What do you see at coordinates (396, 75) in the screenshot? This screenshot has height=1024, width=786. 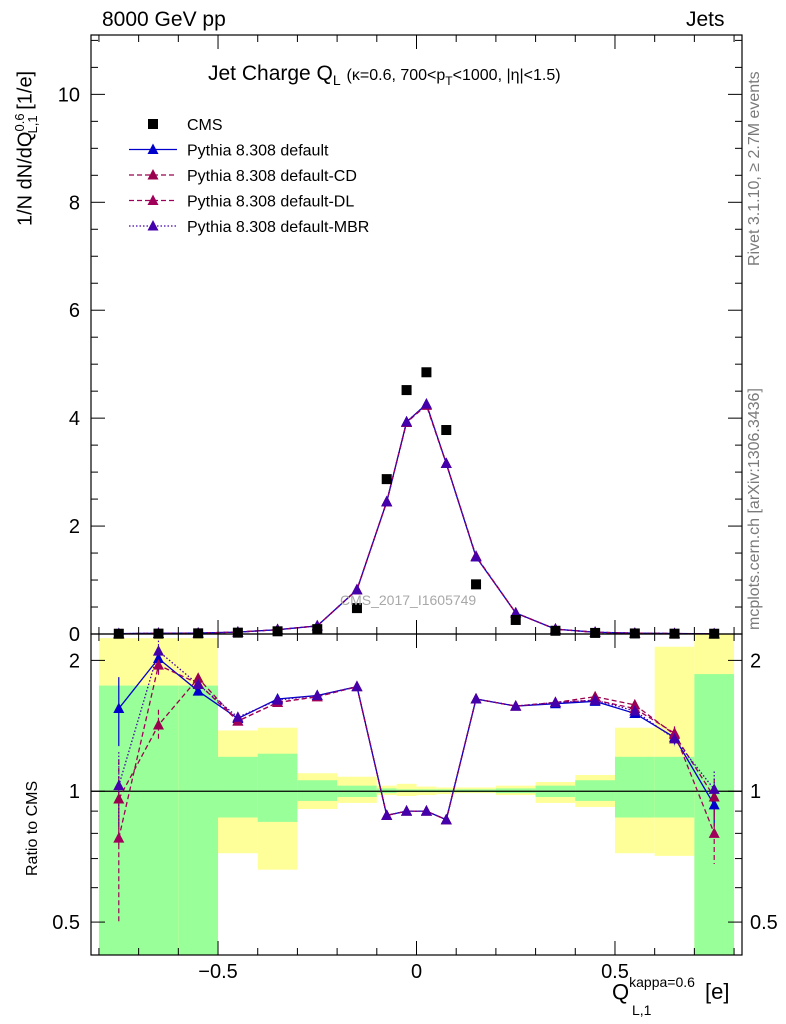 I see `chart-title-cond: (κ=0.6, 700<p` at bounding box center [396, 75].